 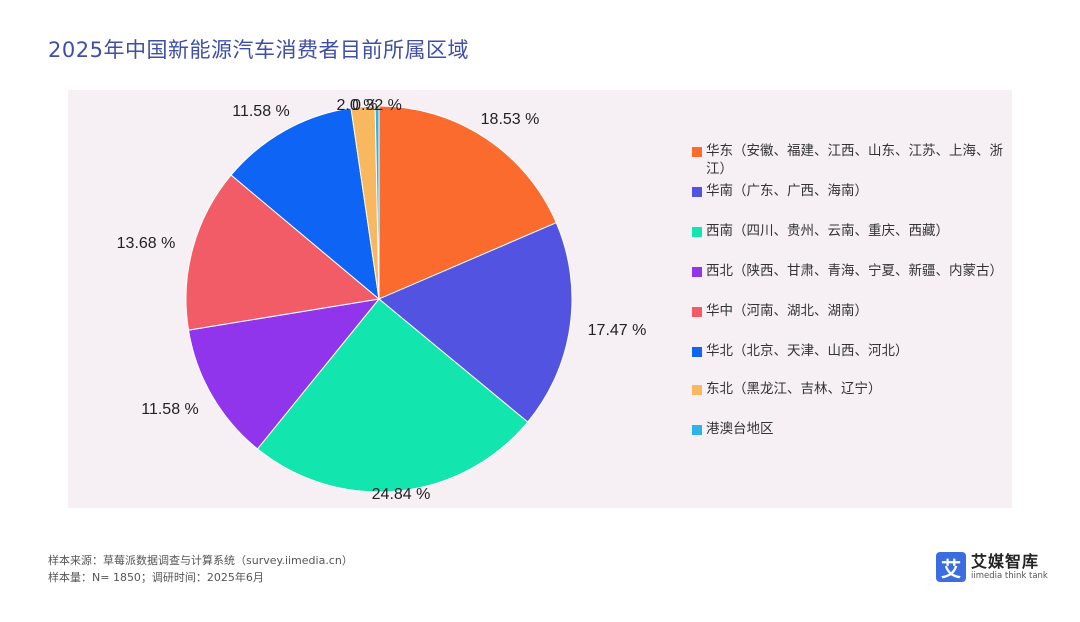 What do you see at coordinates (200, 560) in the screenshot?
I see `source-note: 样本来源：草莓派数据调查与计算系统（survey.iimedia.cn）` at bounding box center [200, 560].